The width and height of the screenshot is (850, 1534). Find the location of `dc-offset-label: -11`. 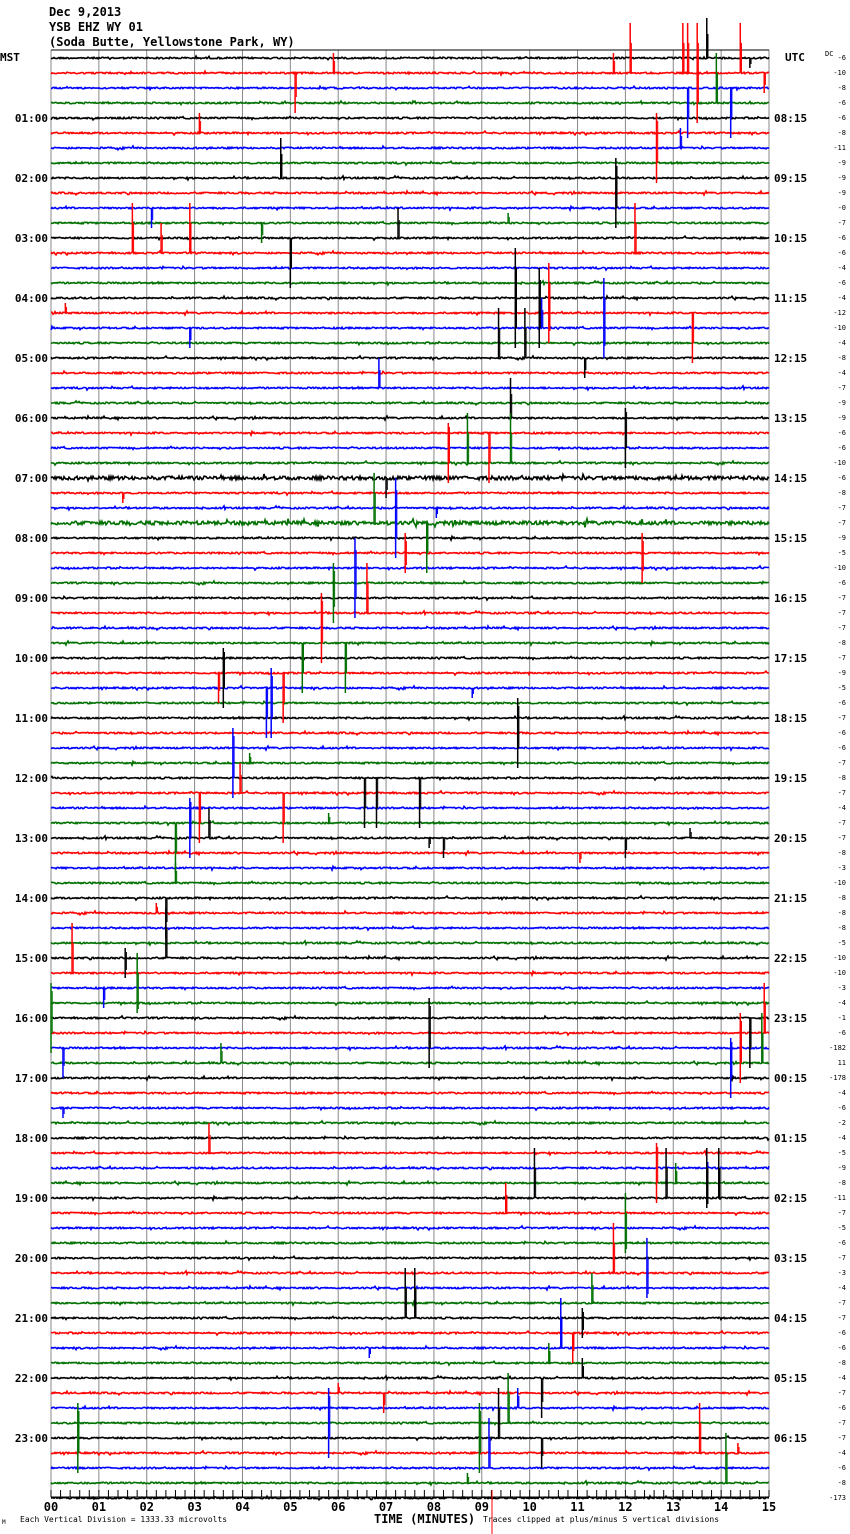

dc-offset-label: -11 is located at coordinates (839, 1198).